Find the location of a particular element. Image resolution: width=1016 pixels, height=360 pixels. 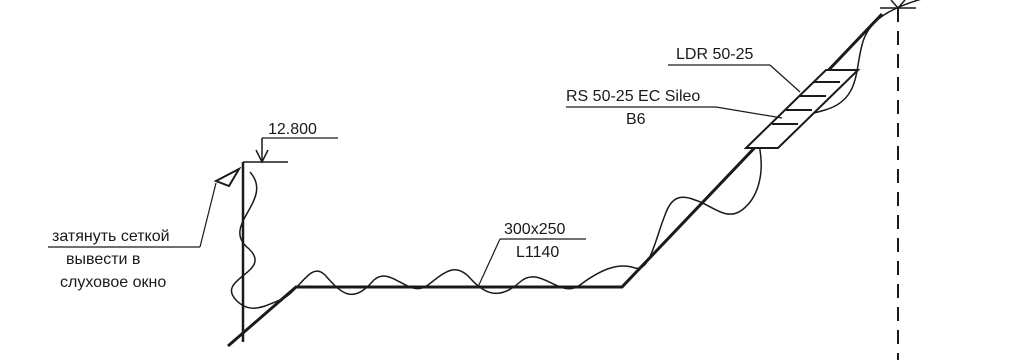

reducer-label: LDR 50-25 is located at coordinates (714, 54).